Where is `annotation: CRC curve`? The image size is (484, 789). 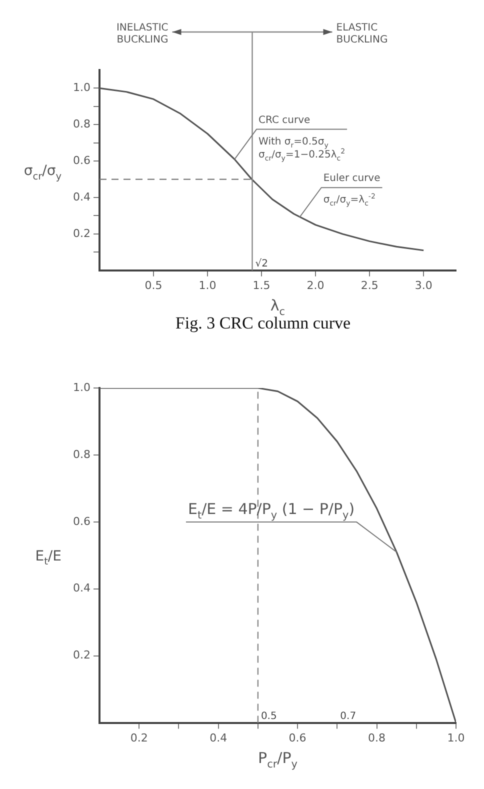 annotation: CRC curve is located at coordinates (284, 120).